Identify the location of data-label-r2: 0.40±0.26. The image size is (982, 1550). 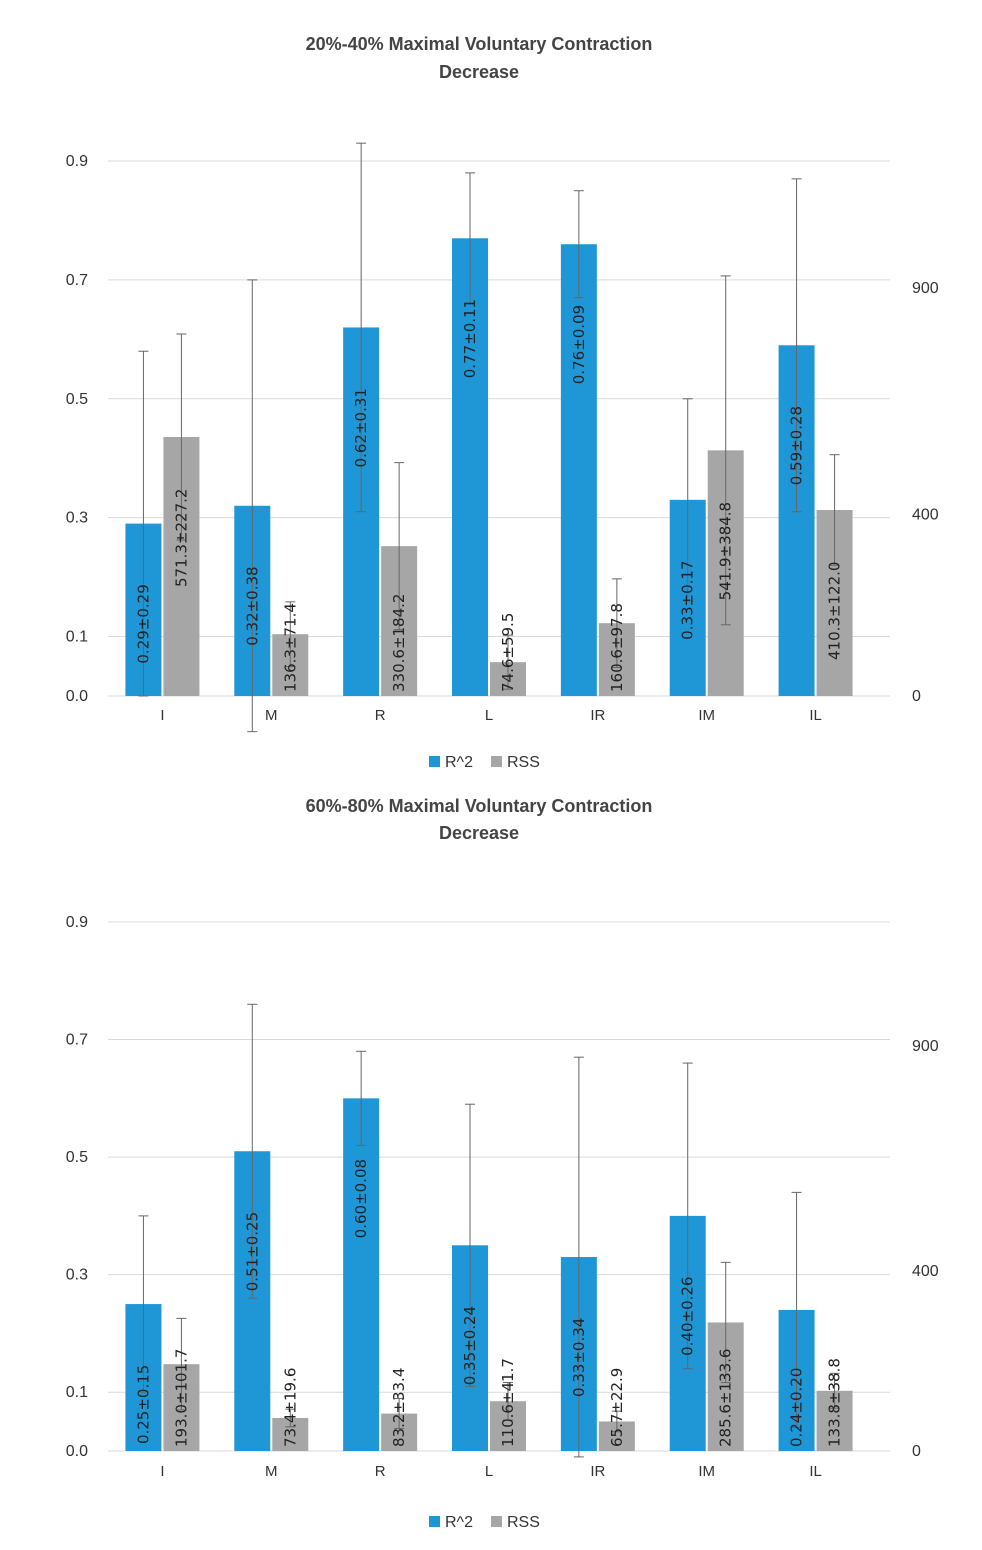
(688, 1316).